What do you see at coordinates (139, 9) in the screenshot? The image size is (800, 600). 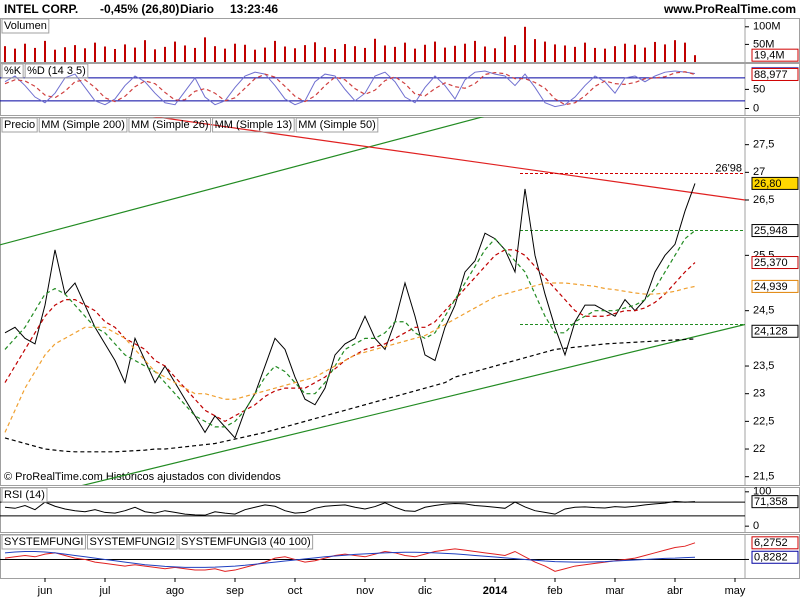 I see `change: -0,45% (26,80)` at bounding box center [139, 9].